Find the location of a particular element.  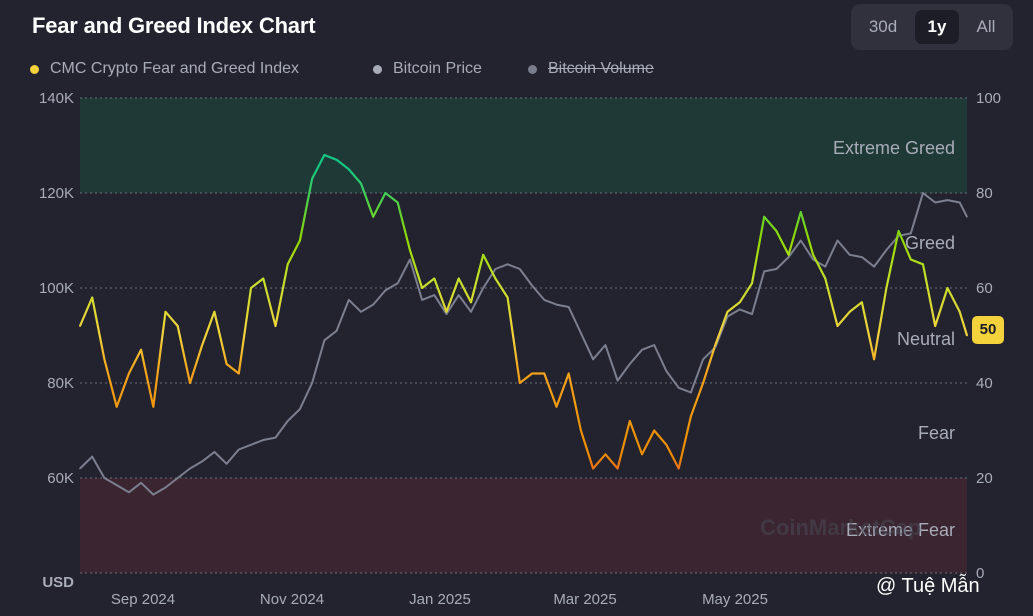

range-selector: 30d 1y All is located at coordinates (932, 27).